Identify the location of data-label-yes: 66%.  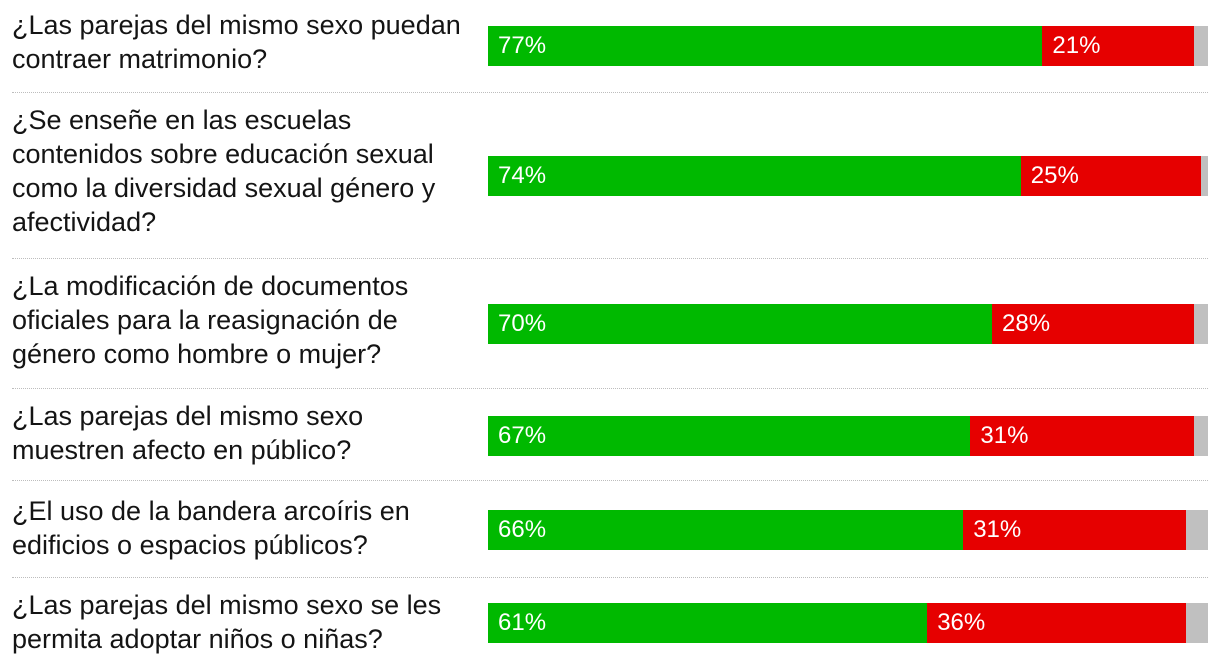
(522, 529).